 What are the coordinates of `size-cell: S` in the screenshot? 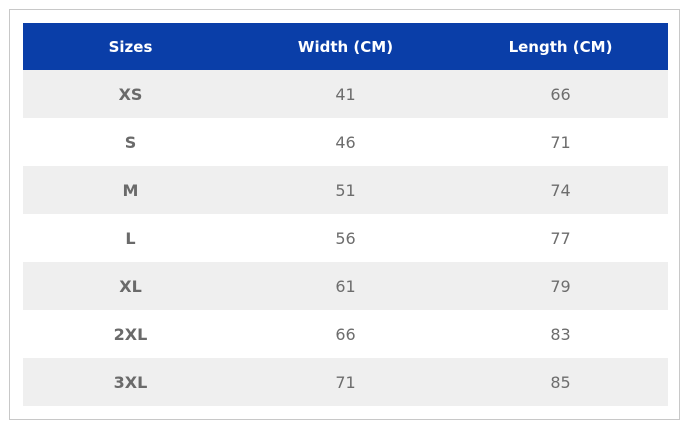 It's located at (130, 142).